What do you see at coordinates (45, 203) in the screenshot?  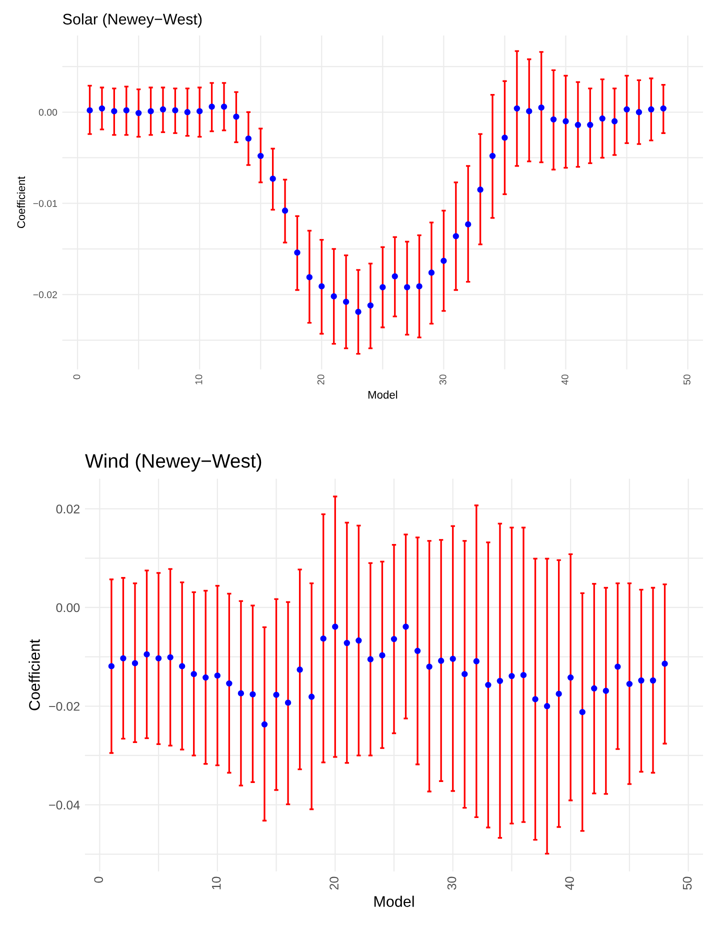 I see `y-tick-label: −0.01` at bounding box center [45, 203].